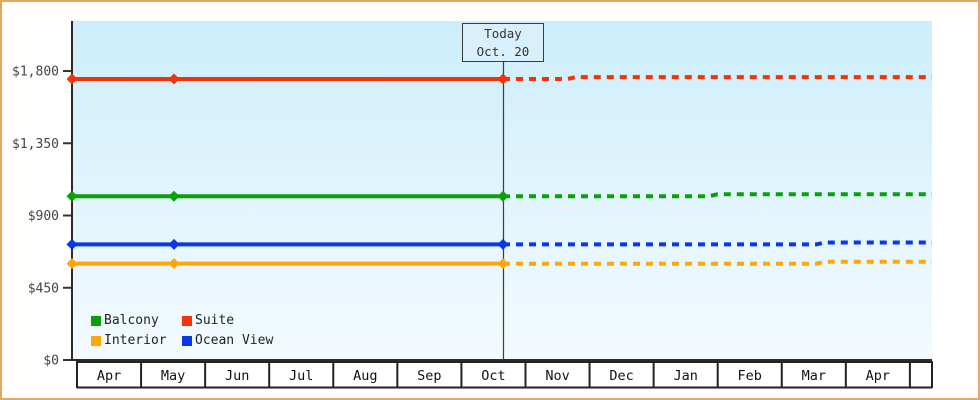 The height and width of the screenshot is (400, 980). I want to click on month-label: Nov, so click(557, 376).